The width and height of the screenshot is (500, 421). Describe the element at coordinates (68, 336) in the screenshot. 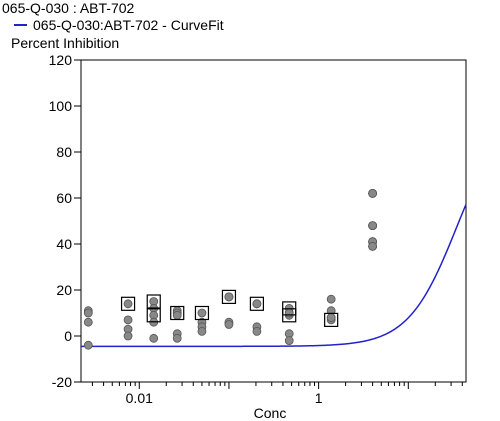

I see `y-tick-label: 0` at that location.